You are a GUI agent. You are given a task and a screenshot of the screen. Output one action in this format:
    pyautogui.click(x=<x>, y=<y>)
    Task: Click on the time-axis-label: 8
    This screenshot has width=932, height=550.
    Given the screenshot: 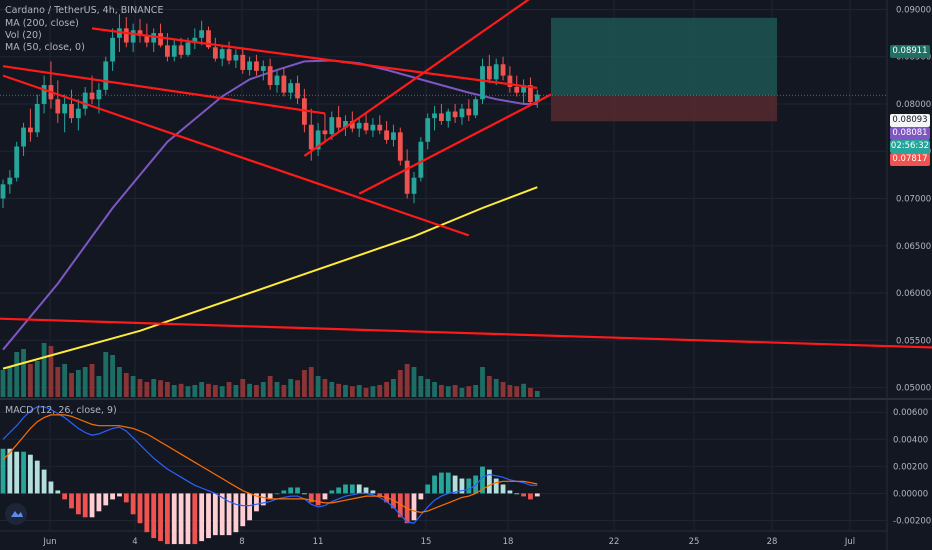 What is the action you would take?
    pyautogui.click(x=241, y=542)
    